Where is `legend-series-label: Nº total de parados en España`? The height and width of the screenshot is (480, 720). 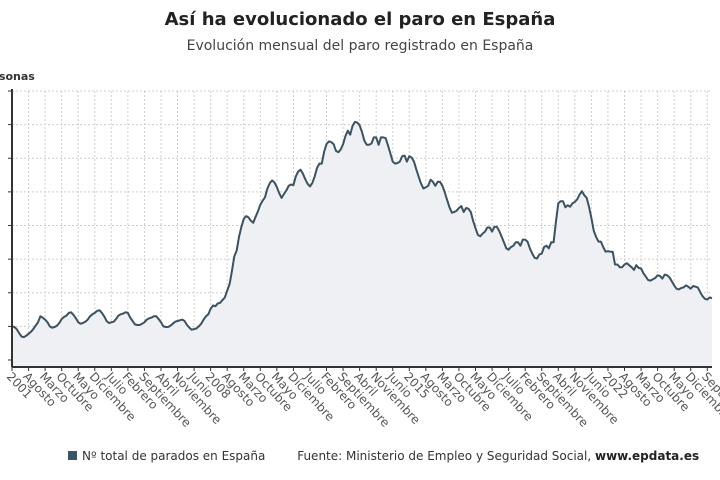 legend-series-label: Nº total de parados en España is located at coordinates (174, 456).